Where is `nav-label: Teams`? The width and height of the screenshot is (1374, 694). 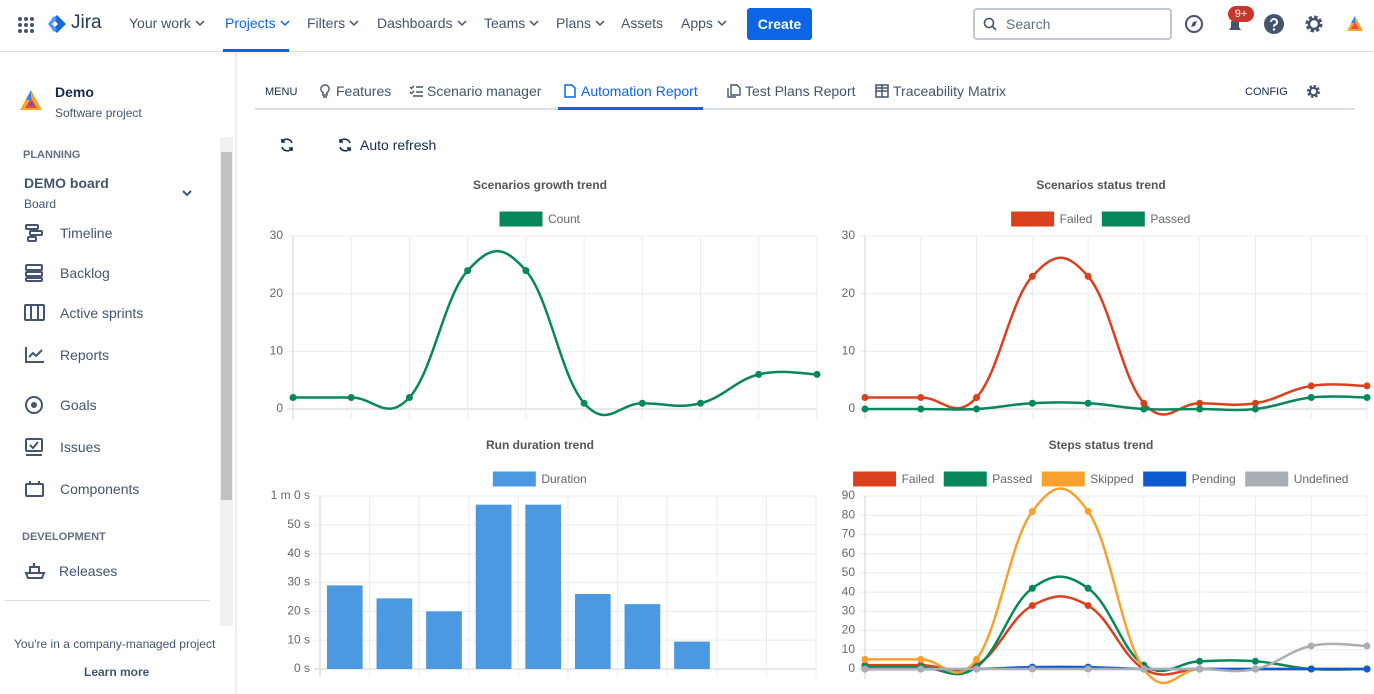 nav-label: Teams is located at coordinates (504, 23).